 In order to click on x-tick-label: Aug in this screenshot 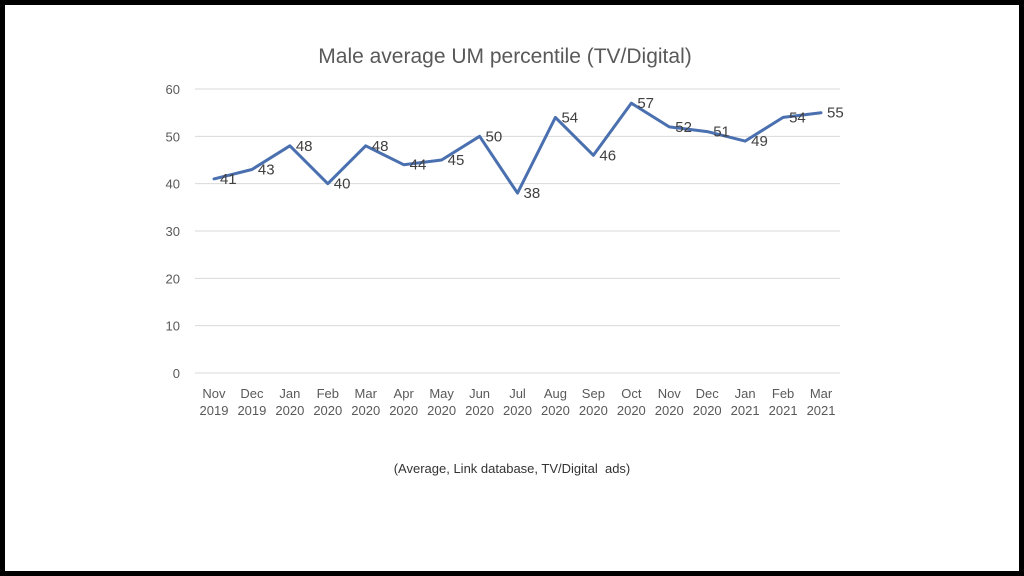, I will do `click(555, 393)`.